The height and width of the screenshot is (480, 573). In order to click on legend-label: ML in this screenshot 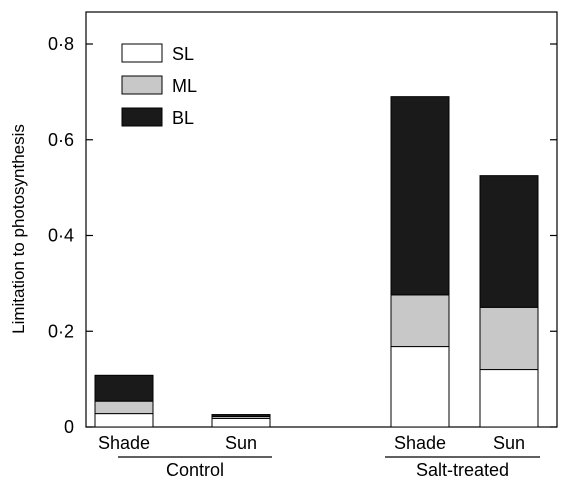, I will do `click(184, 86)`.